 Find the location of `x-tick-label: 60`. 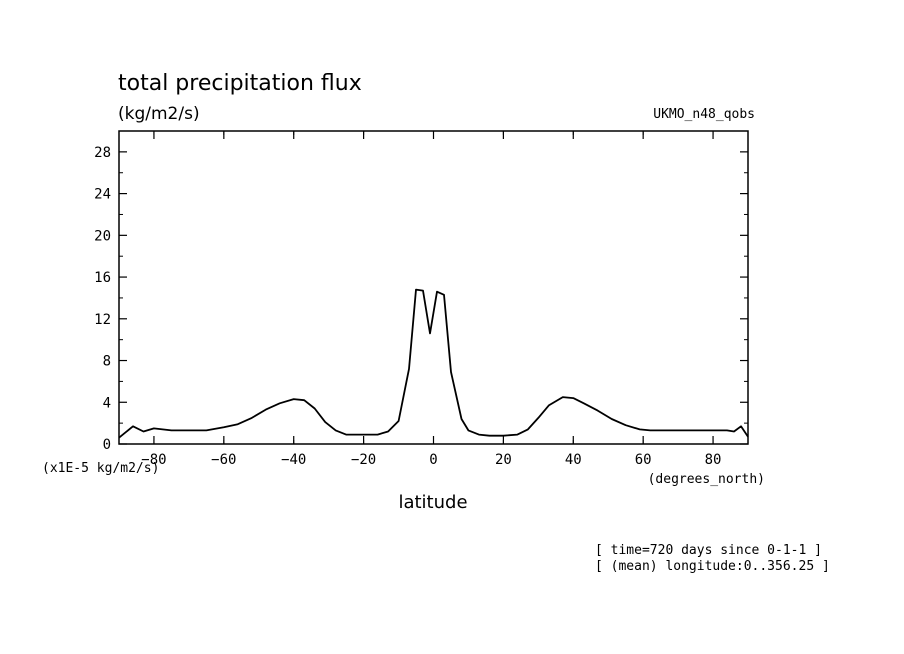

x-tick-label: 60 is located at coordinates (643, 460).